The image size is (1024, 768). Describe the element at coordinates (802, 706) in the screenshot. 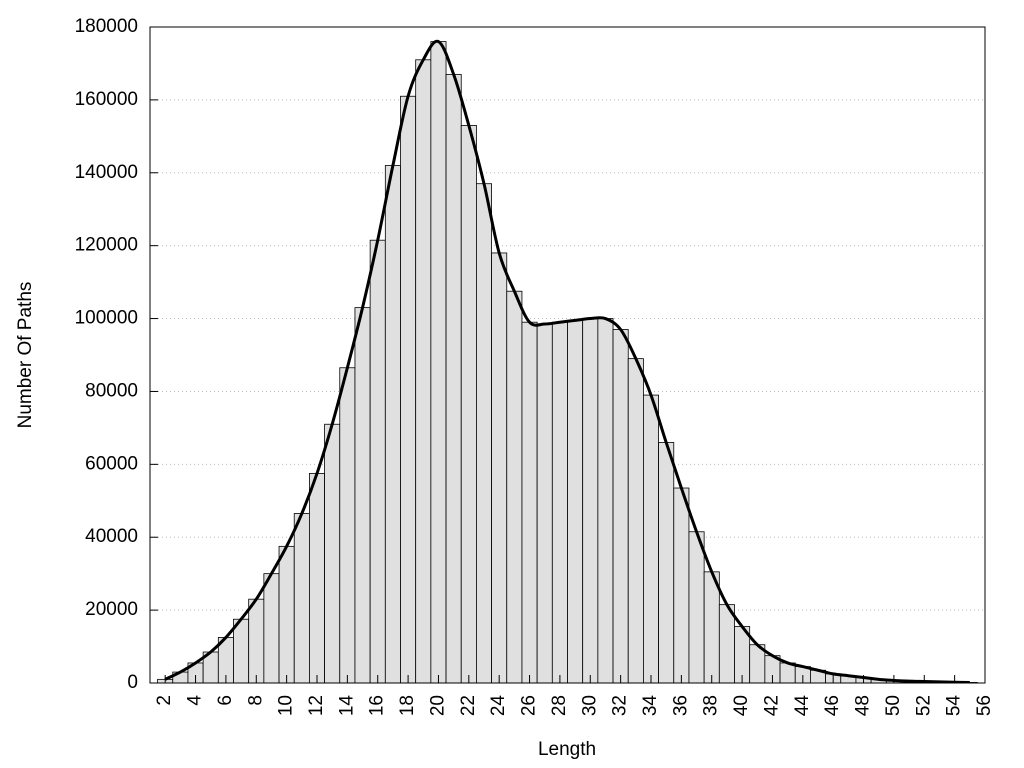

I see `x-tick-label: 44` at that location.